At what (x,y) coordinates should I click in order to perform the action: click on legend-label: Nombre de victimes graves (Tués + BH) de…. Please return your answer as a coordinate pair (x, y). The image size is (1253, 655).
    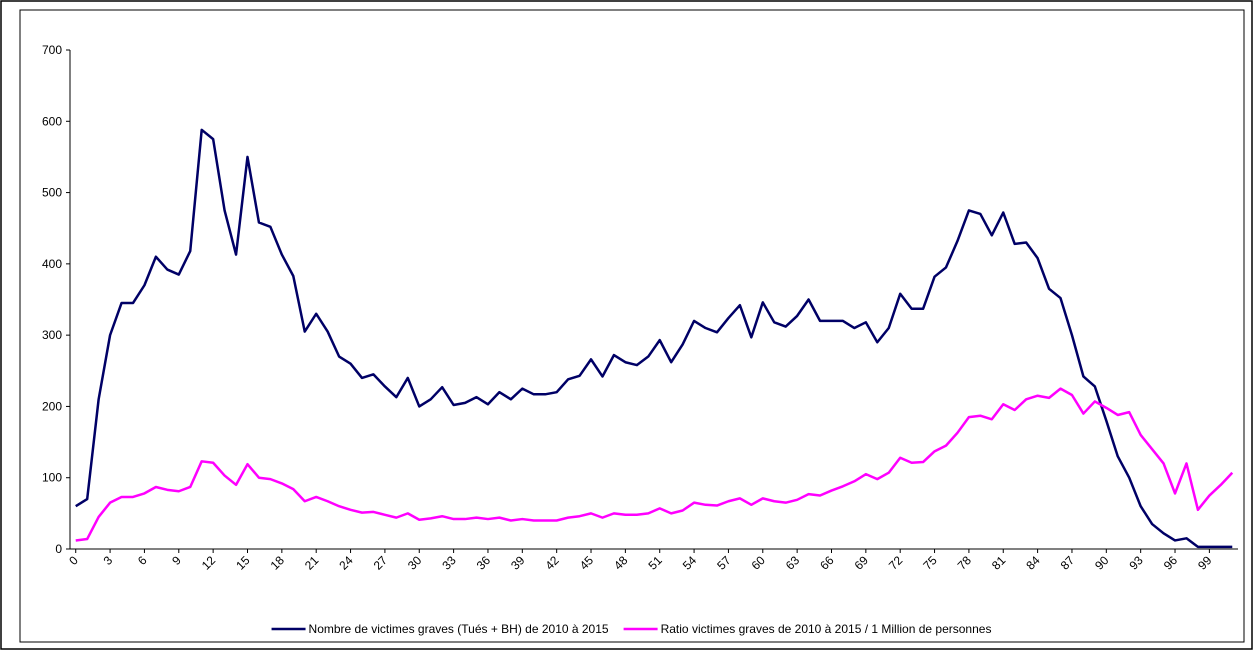
    Looking at the image, I should click on (459, 629).